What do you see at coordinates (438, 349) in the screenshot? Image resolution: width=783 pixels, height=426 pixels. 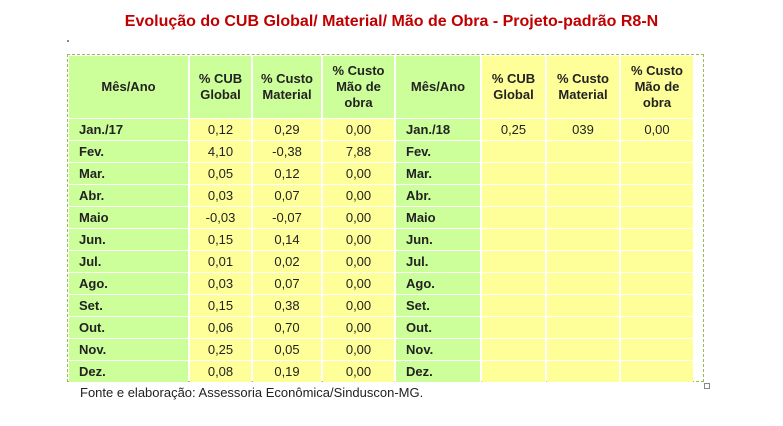 I see `cell-month-right: Nov.` at bounding box center [438, 349].